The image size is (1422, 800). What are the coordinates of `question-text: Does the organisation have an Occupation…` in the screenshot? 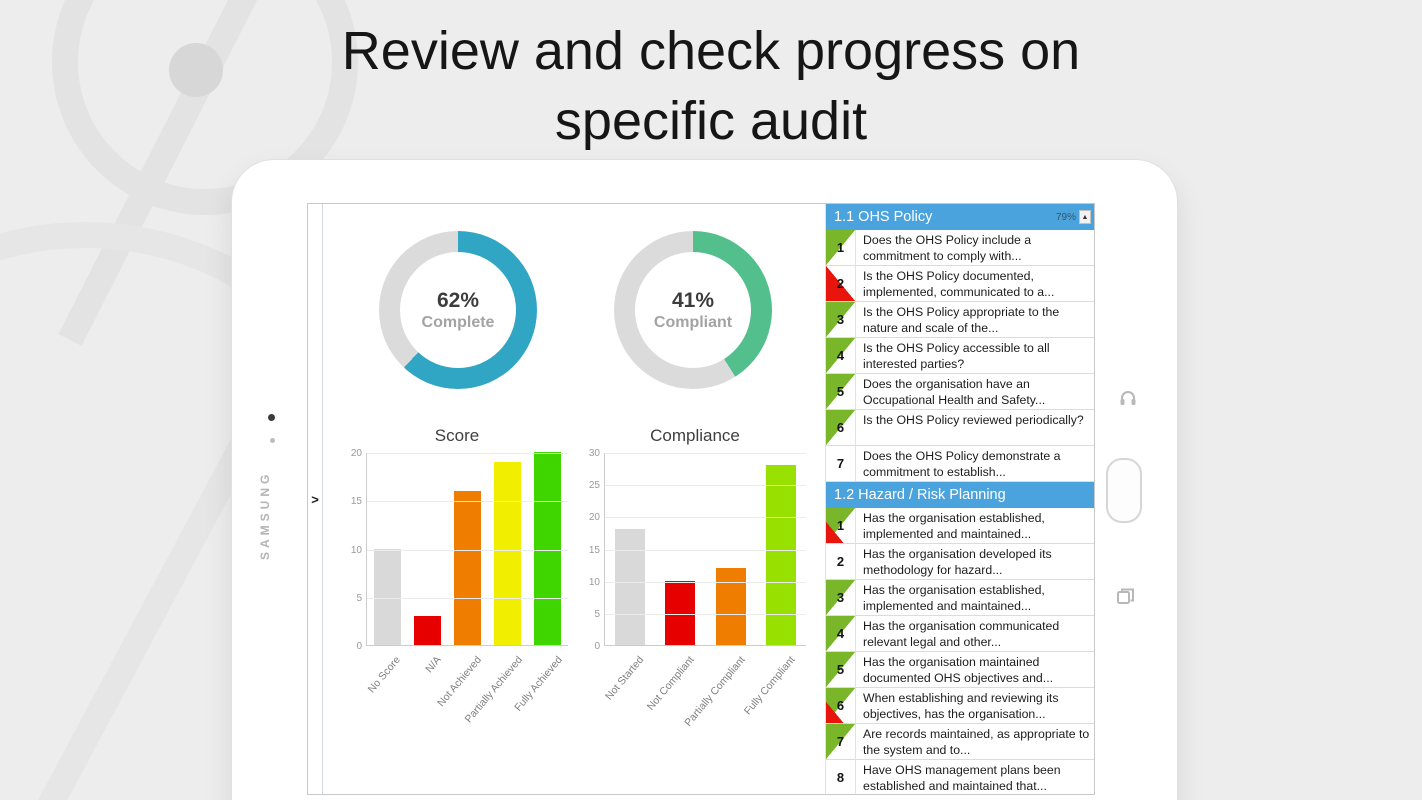 It's located at (954, 392).